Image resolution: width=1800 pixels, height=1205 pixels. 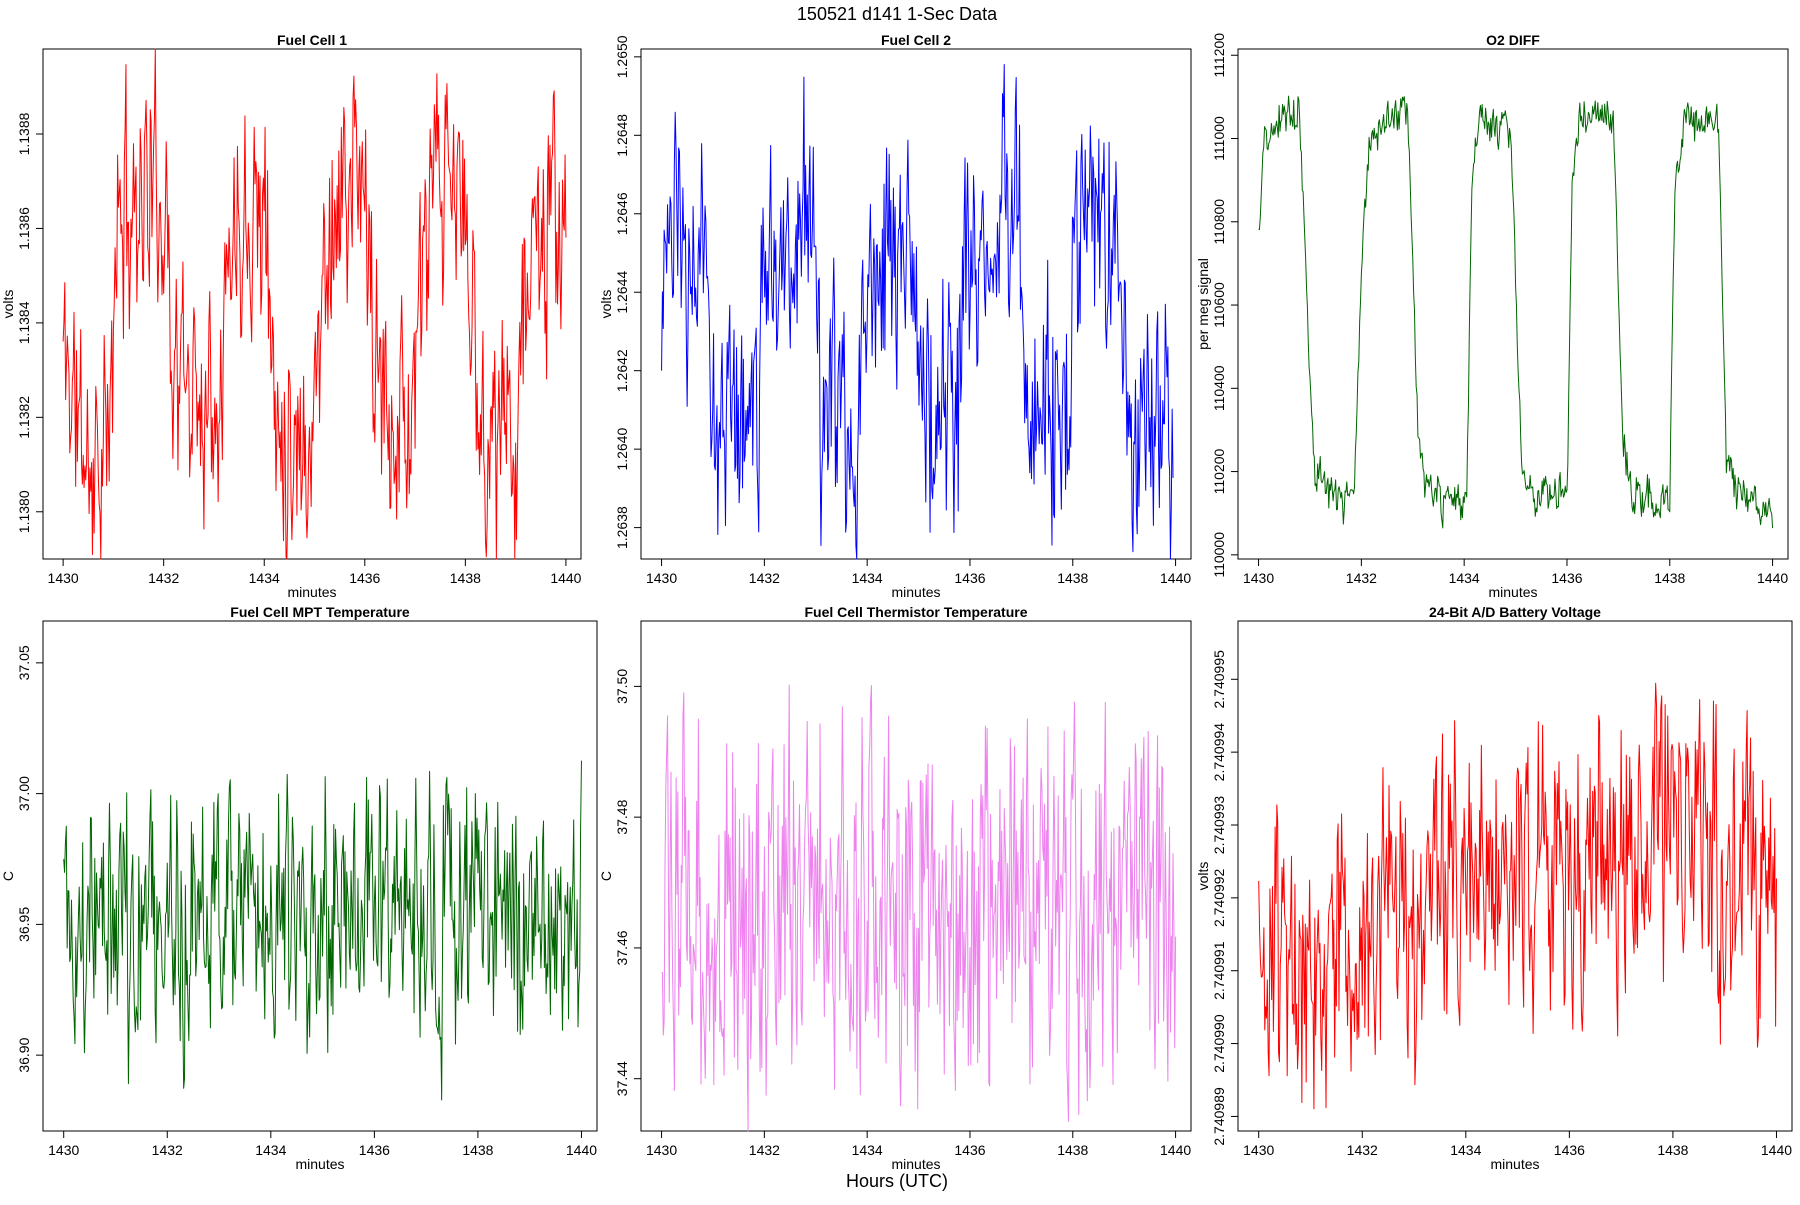 I want to click on y-tick-label: 111200, so click(x=1219, y=55).